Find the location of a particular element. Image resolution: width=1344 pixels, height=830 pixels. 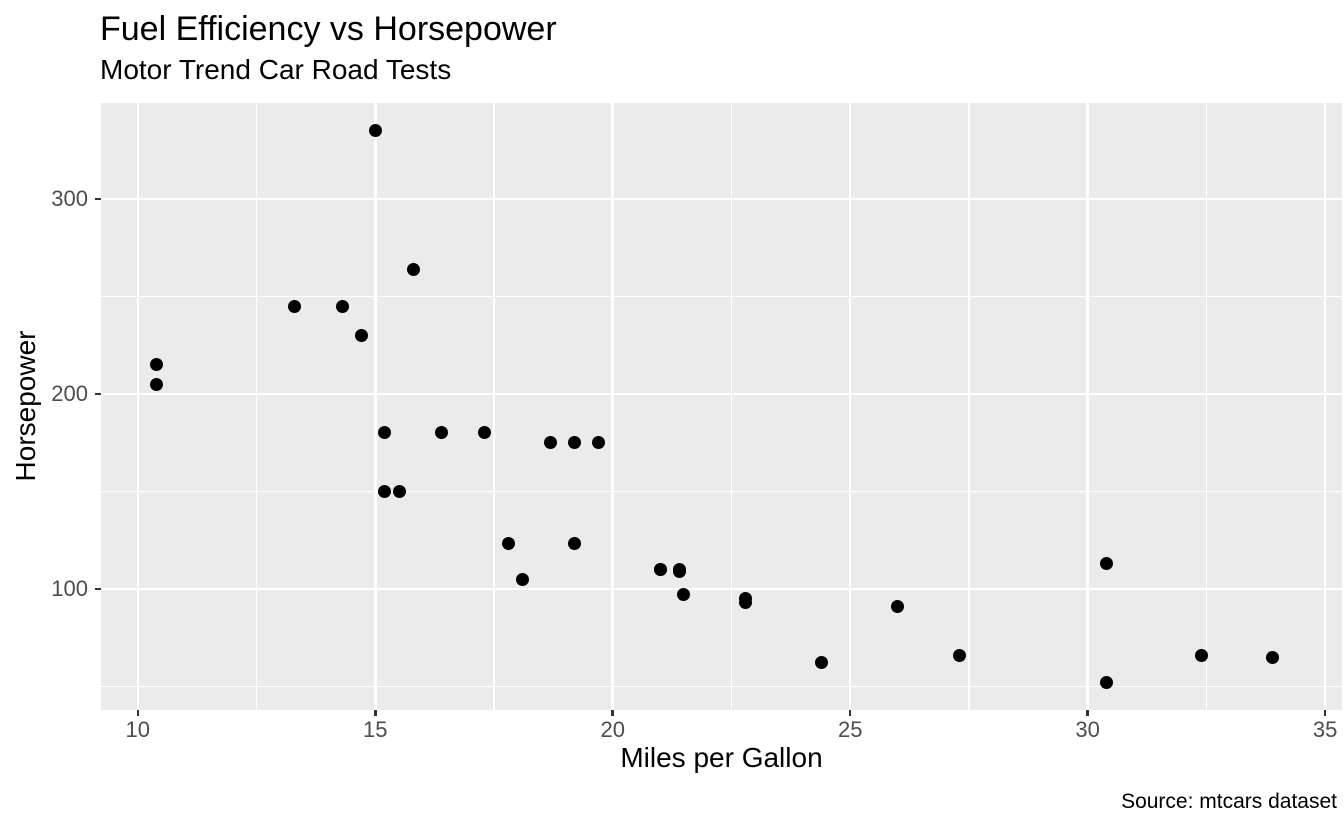

y-tick-label: 300 is located at coordinates (69, 198).